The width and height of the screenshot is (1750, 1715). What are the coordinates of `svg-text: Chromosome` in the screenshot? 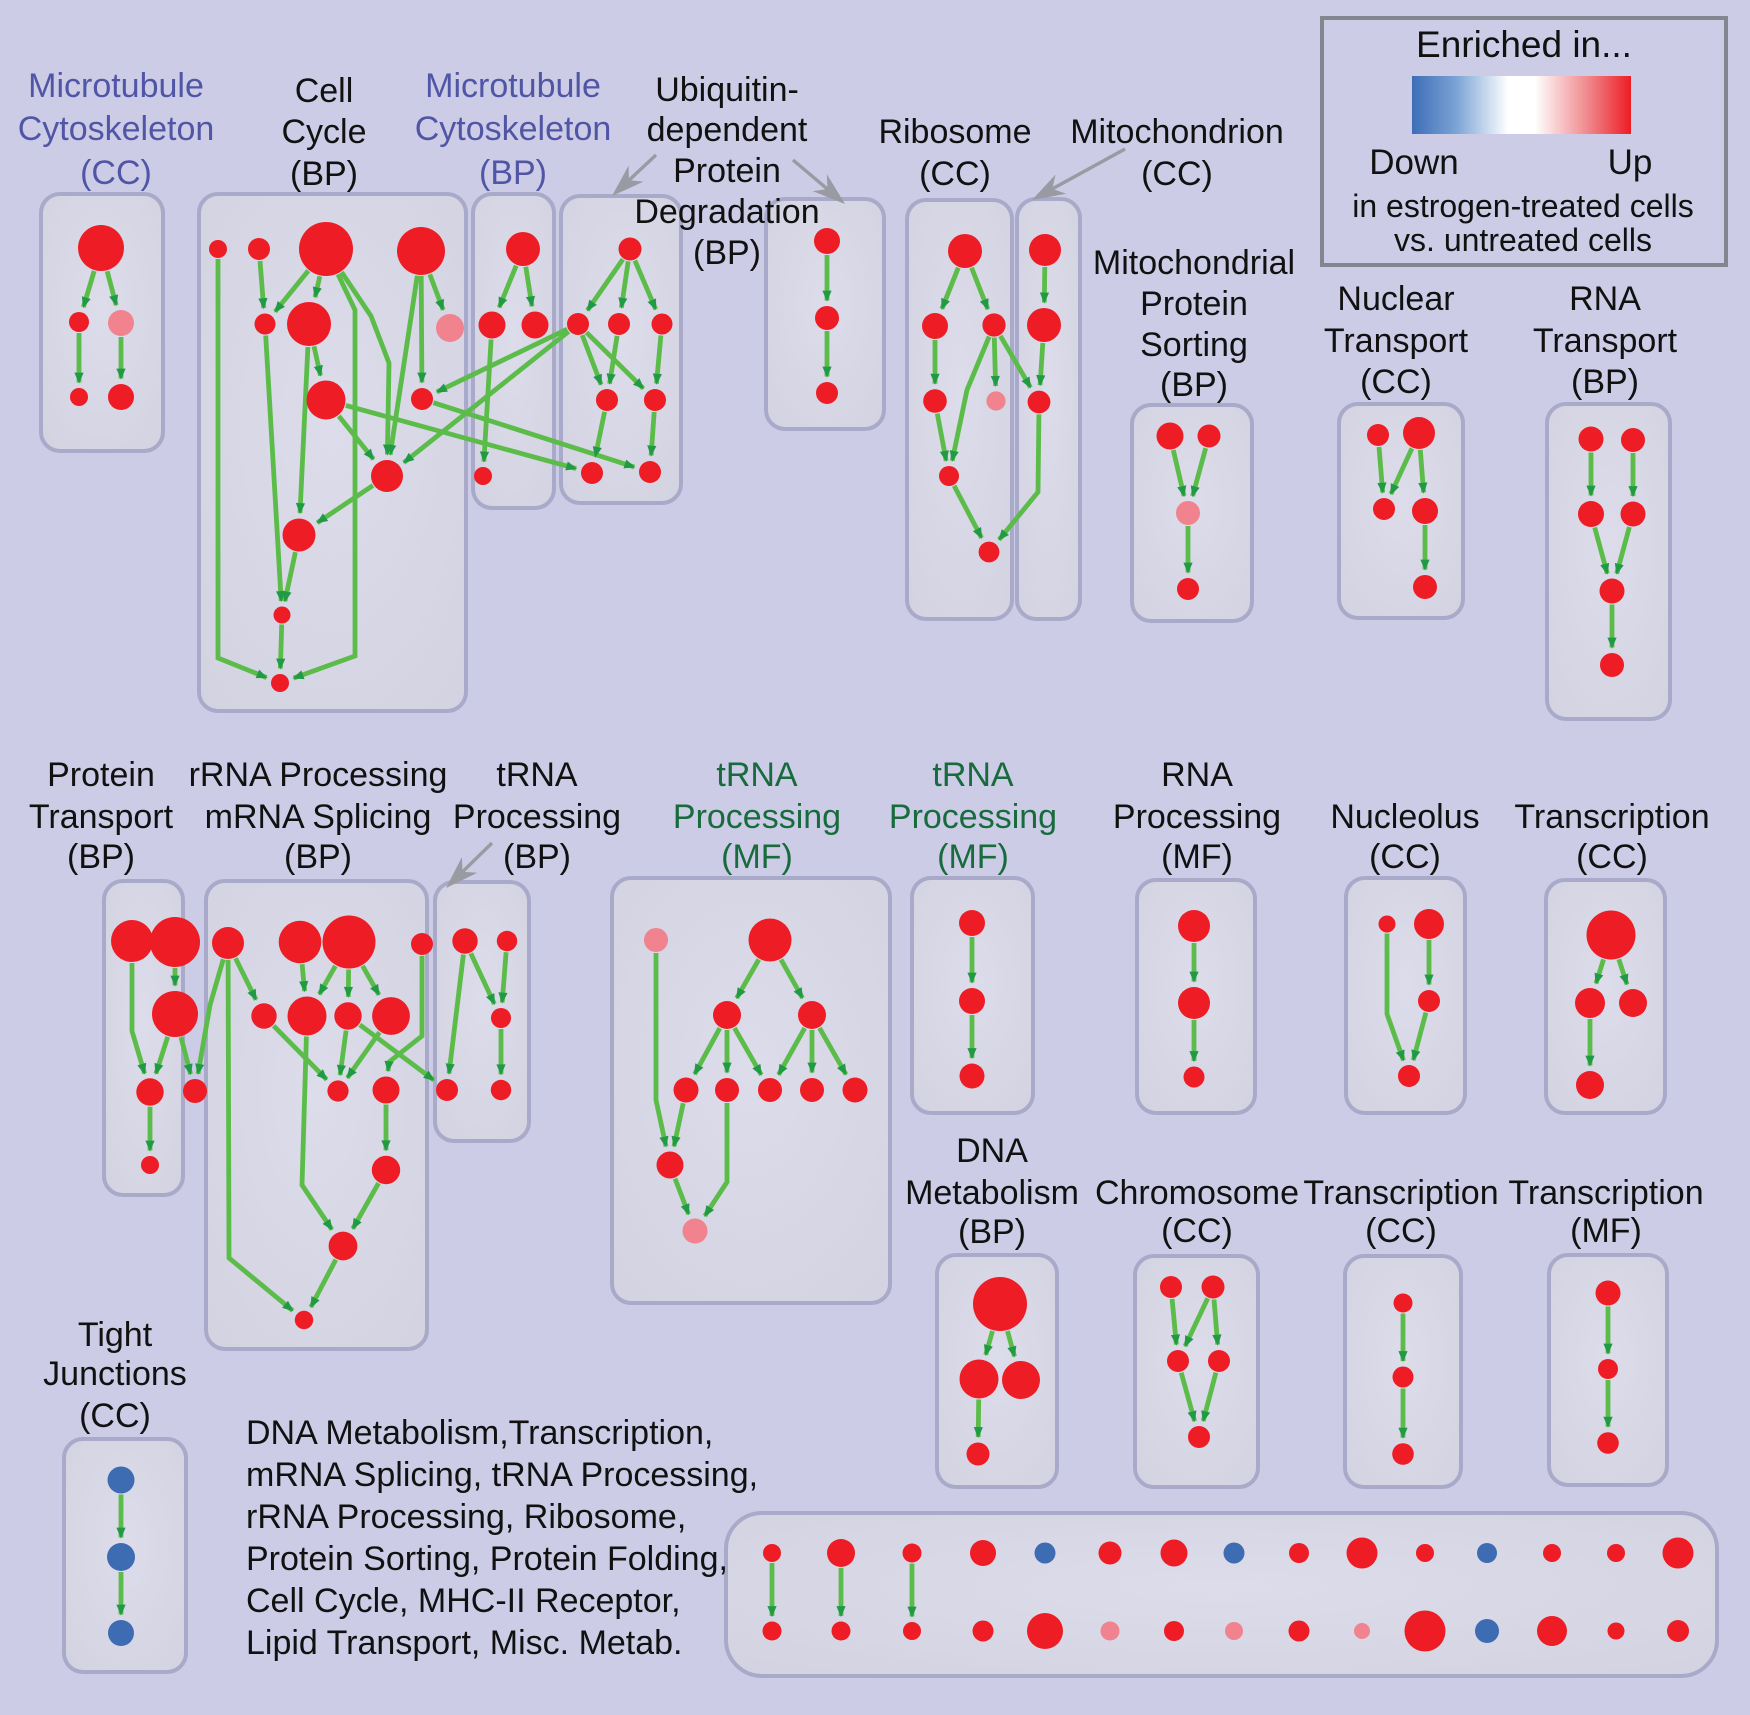 It's located at (1197, 1193).